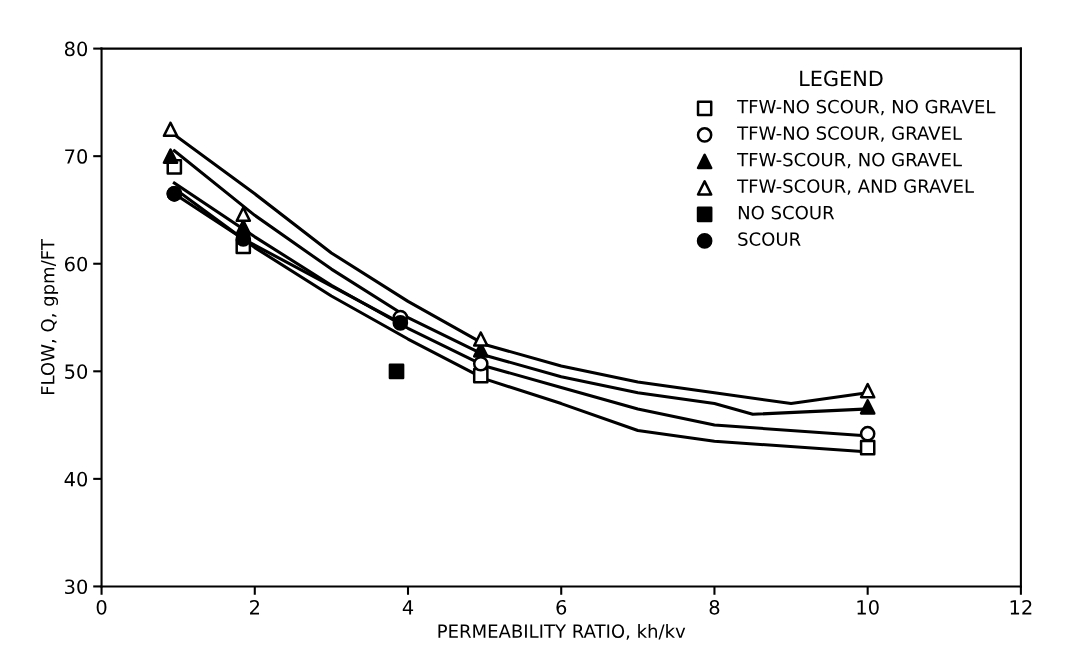  I want to click on x-tick-label: 0, so click(101, 607).